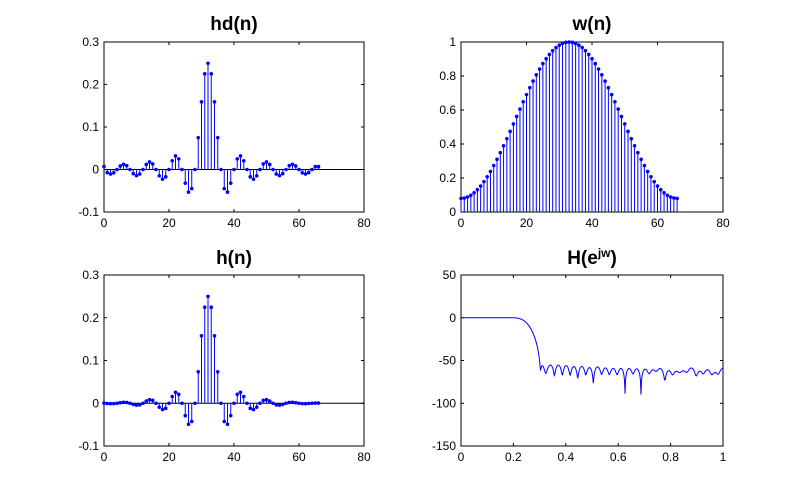 Image resolution: width=800 pixels, height=504 pixels. I want to click on x-tick-label: 80, so click(723, 223).